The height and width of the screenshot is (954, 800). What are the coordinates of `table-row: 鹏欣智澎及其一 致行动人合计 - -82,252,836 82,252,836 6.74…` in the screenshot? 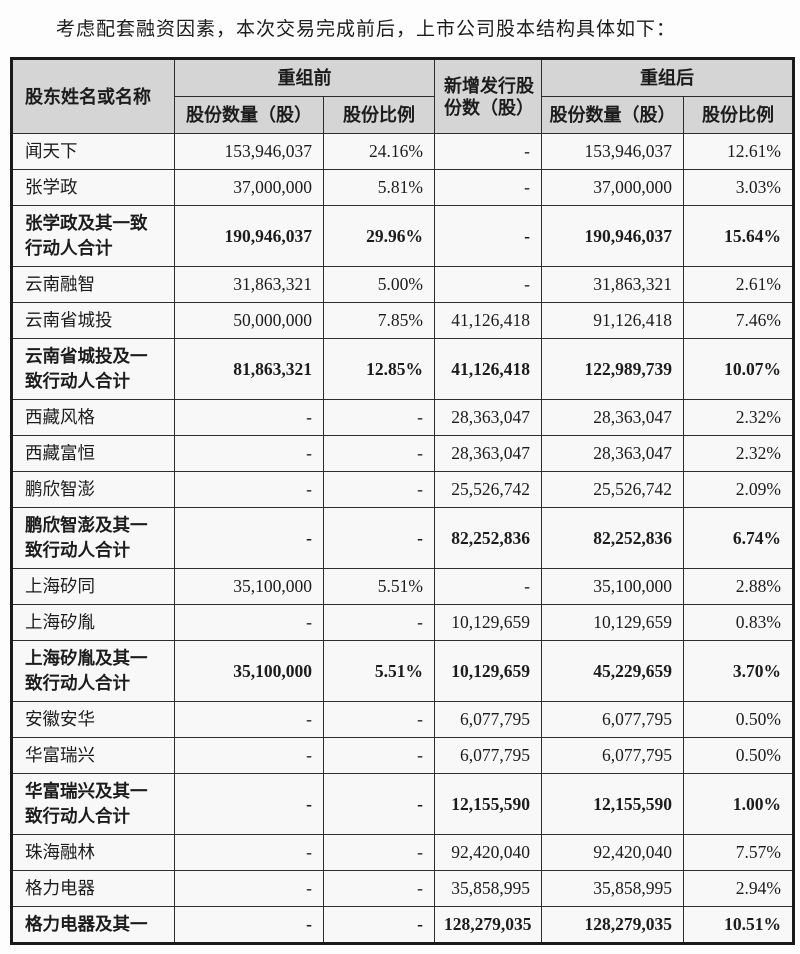 It's located at (402, 538).